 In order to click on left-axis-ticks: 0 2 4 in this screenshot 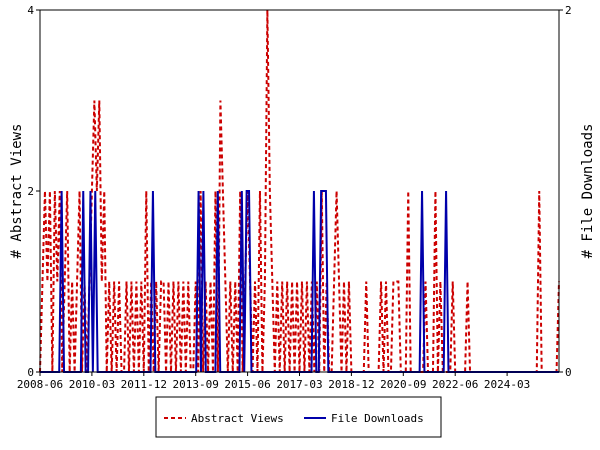, I will do `click(33, 191)`.